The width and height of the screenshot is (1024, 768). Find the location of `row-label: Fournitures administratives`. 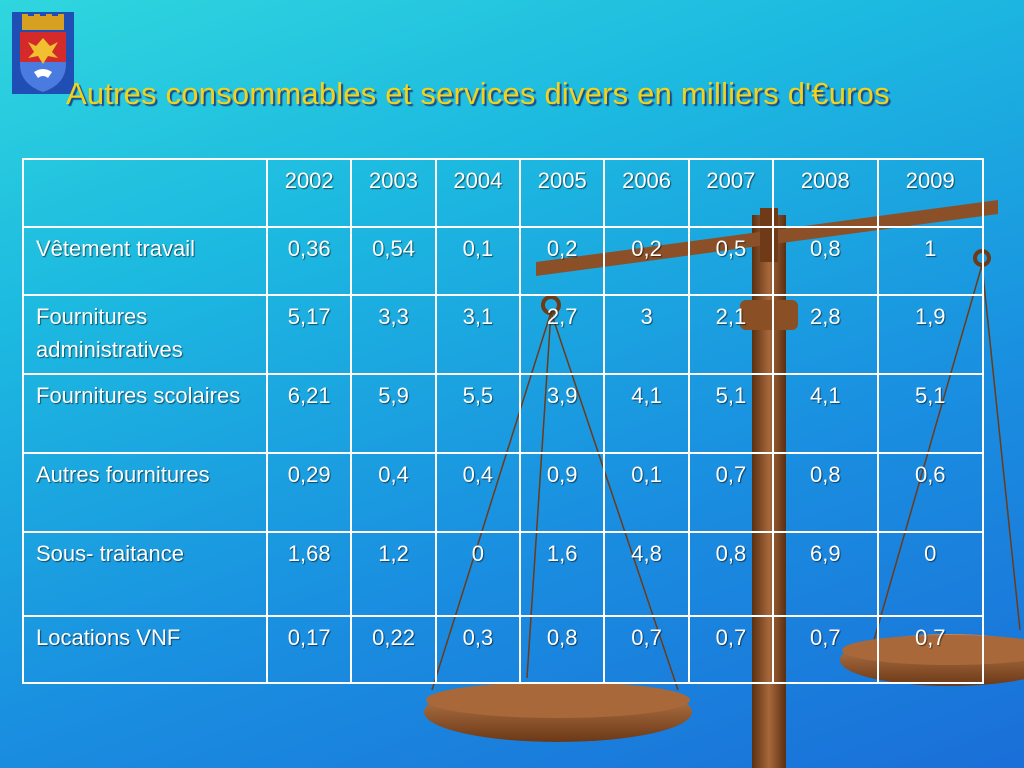

row-label: Fournitures administratives is located at coordinates (145, 334).